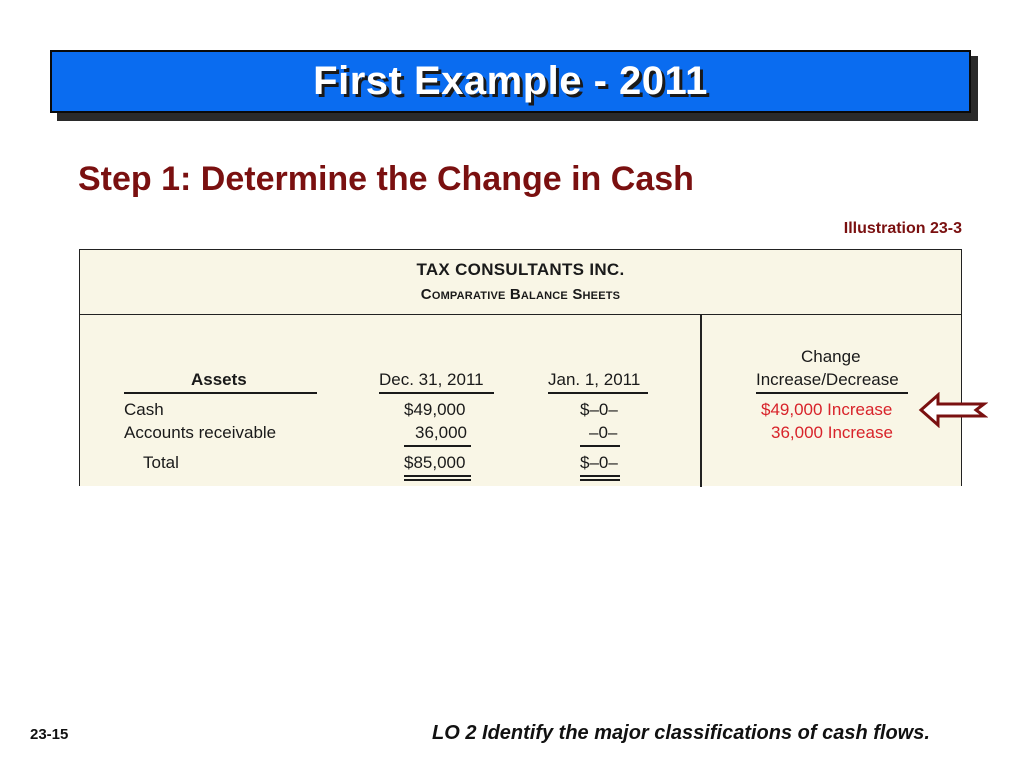 The height and width of the screenshot is (768, 1024). Describe the element at coordinates (161, 462) in the screenshot. I see `total-label: Total` at that location.